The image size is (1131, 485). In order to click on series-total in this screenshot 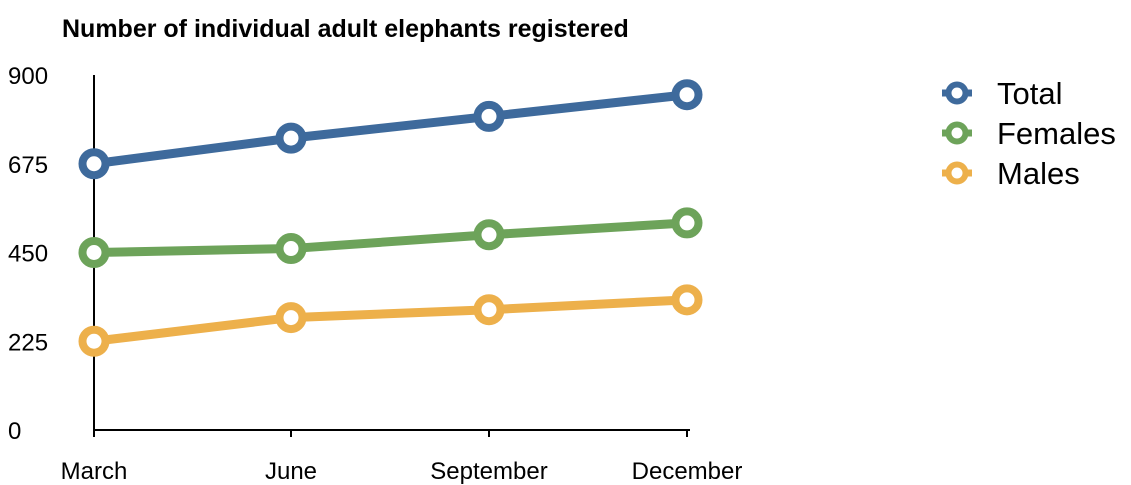, I will do `click(390, 129)`.